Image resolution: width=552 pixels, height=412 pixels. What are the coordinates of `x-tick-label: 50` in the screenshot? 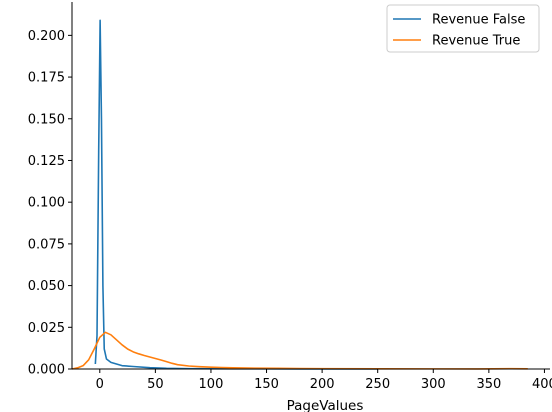 It's located at (155, 384).